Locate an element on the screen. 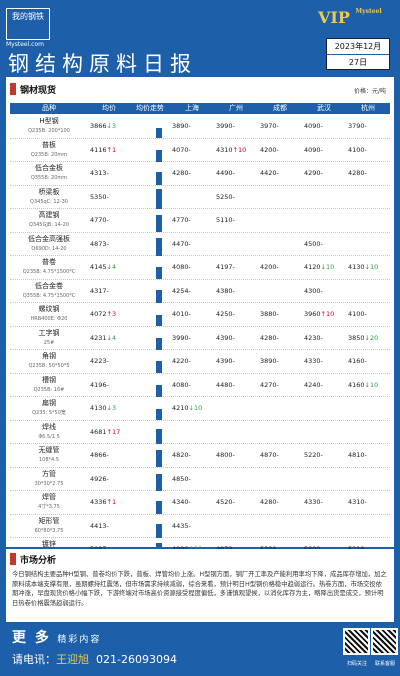 This screenshot has width=400, height=676. average-price: 4866- is located at coordinates (110, 455).